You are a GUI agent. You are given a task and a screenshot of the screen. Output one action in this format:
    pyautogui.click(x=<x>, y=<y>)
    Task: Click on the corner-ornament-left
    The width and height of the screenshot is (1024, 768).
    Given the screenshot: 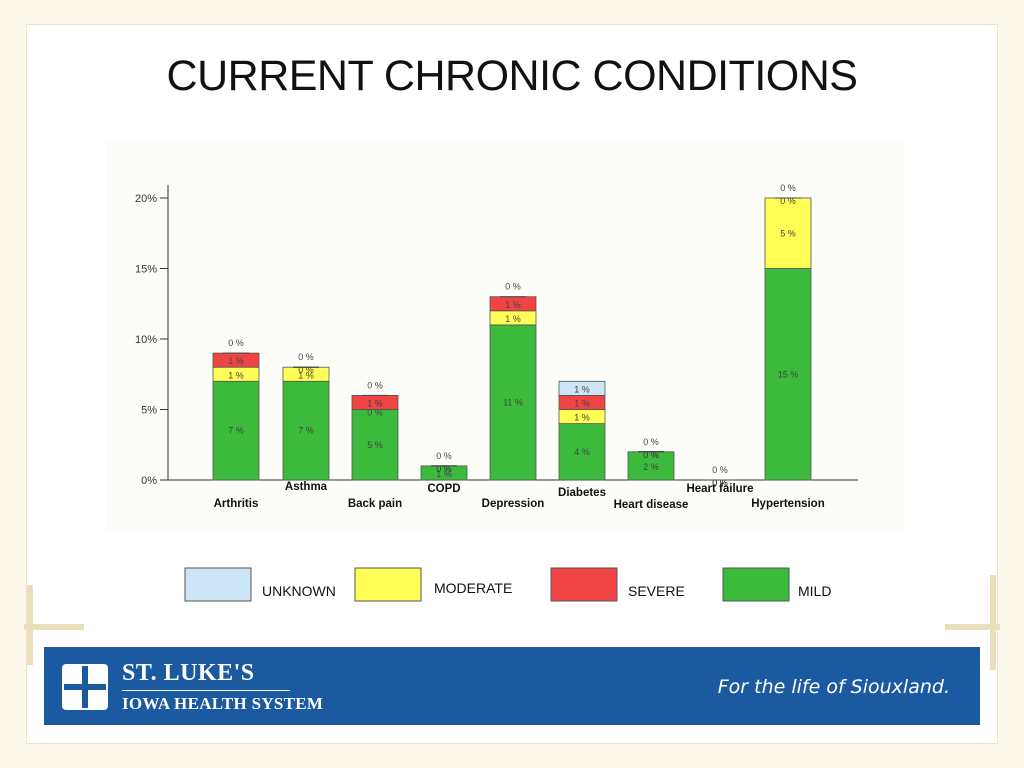 What is the action you would take?
    pyautogui.click(x=54, y=625)
    